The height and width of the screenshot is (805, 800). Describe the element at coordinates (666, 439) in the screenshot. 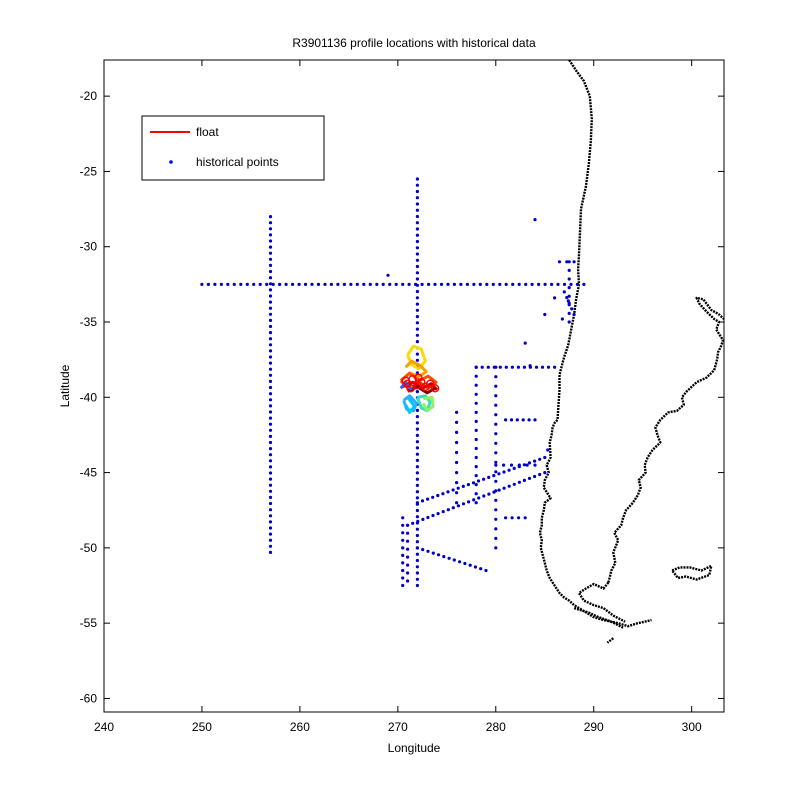

I see `coastline-line` at that location.